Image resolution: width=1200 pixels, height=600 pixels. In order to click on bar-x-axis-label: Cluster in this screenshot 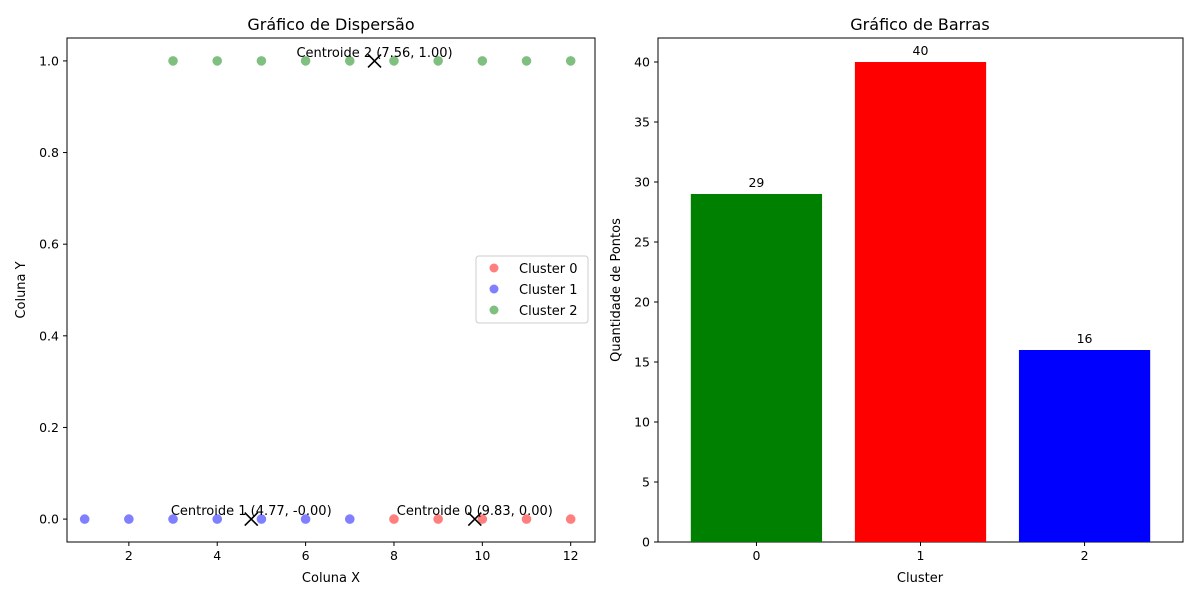, I will do `click(920, 578)`.